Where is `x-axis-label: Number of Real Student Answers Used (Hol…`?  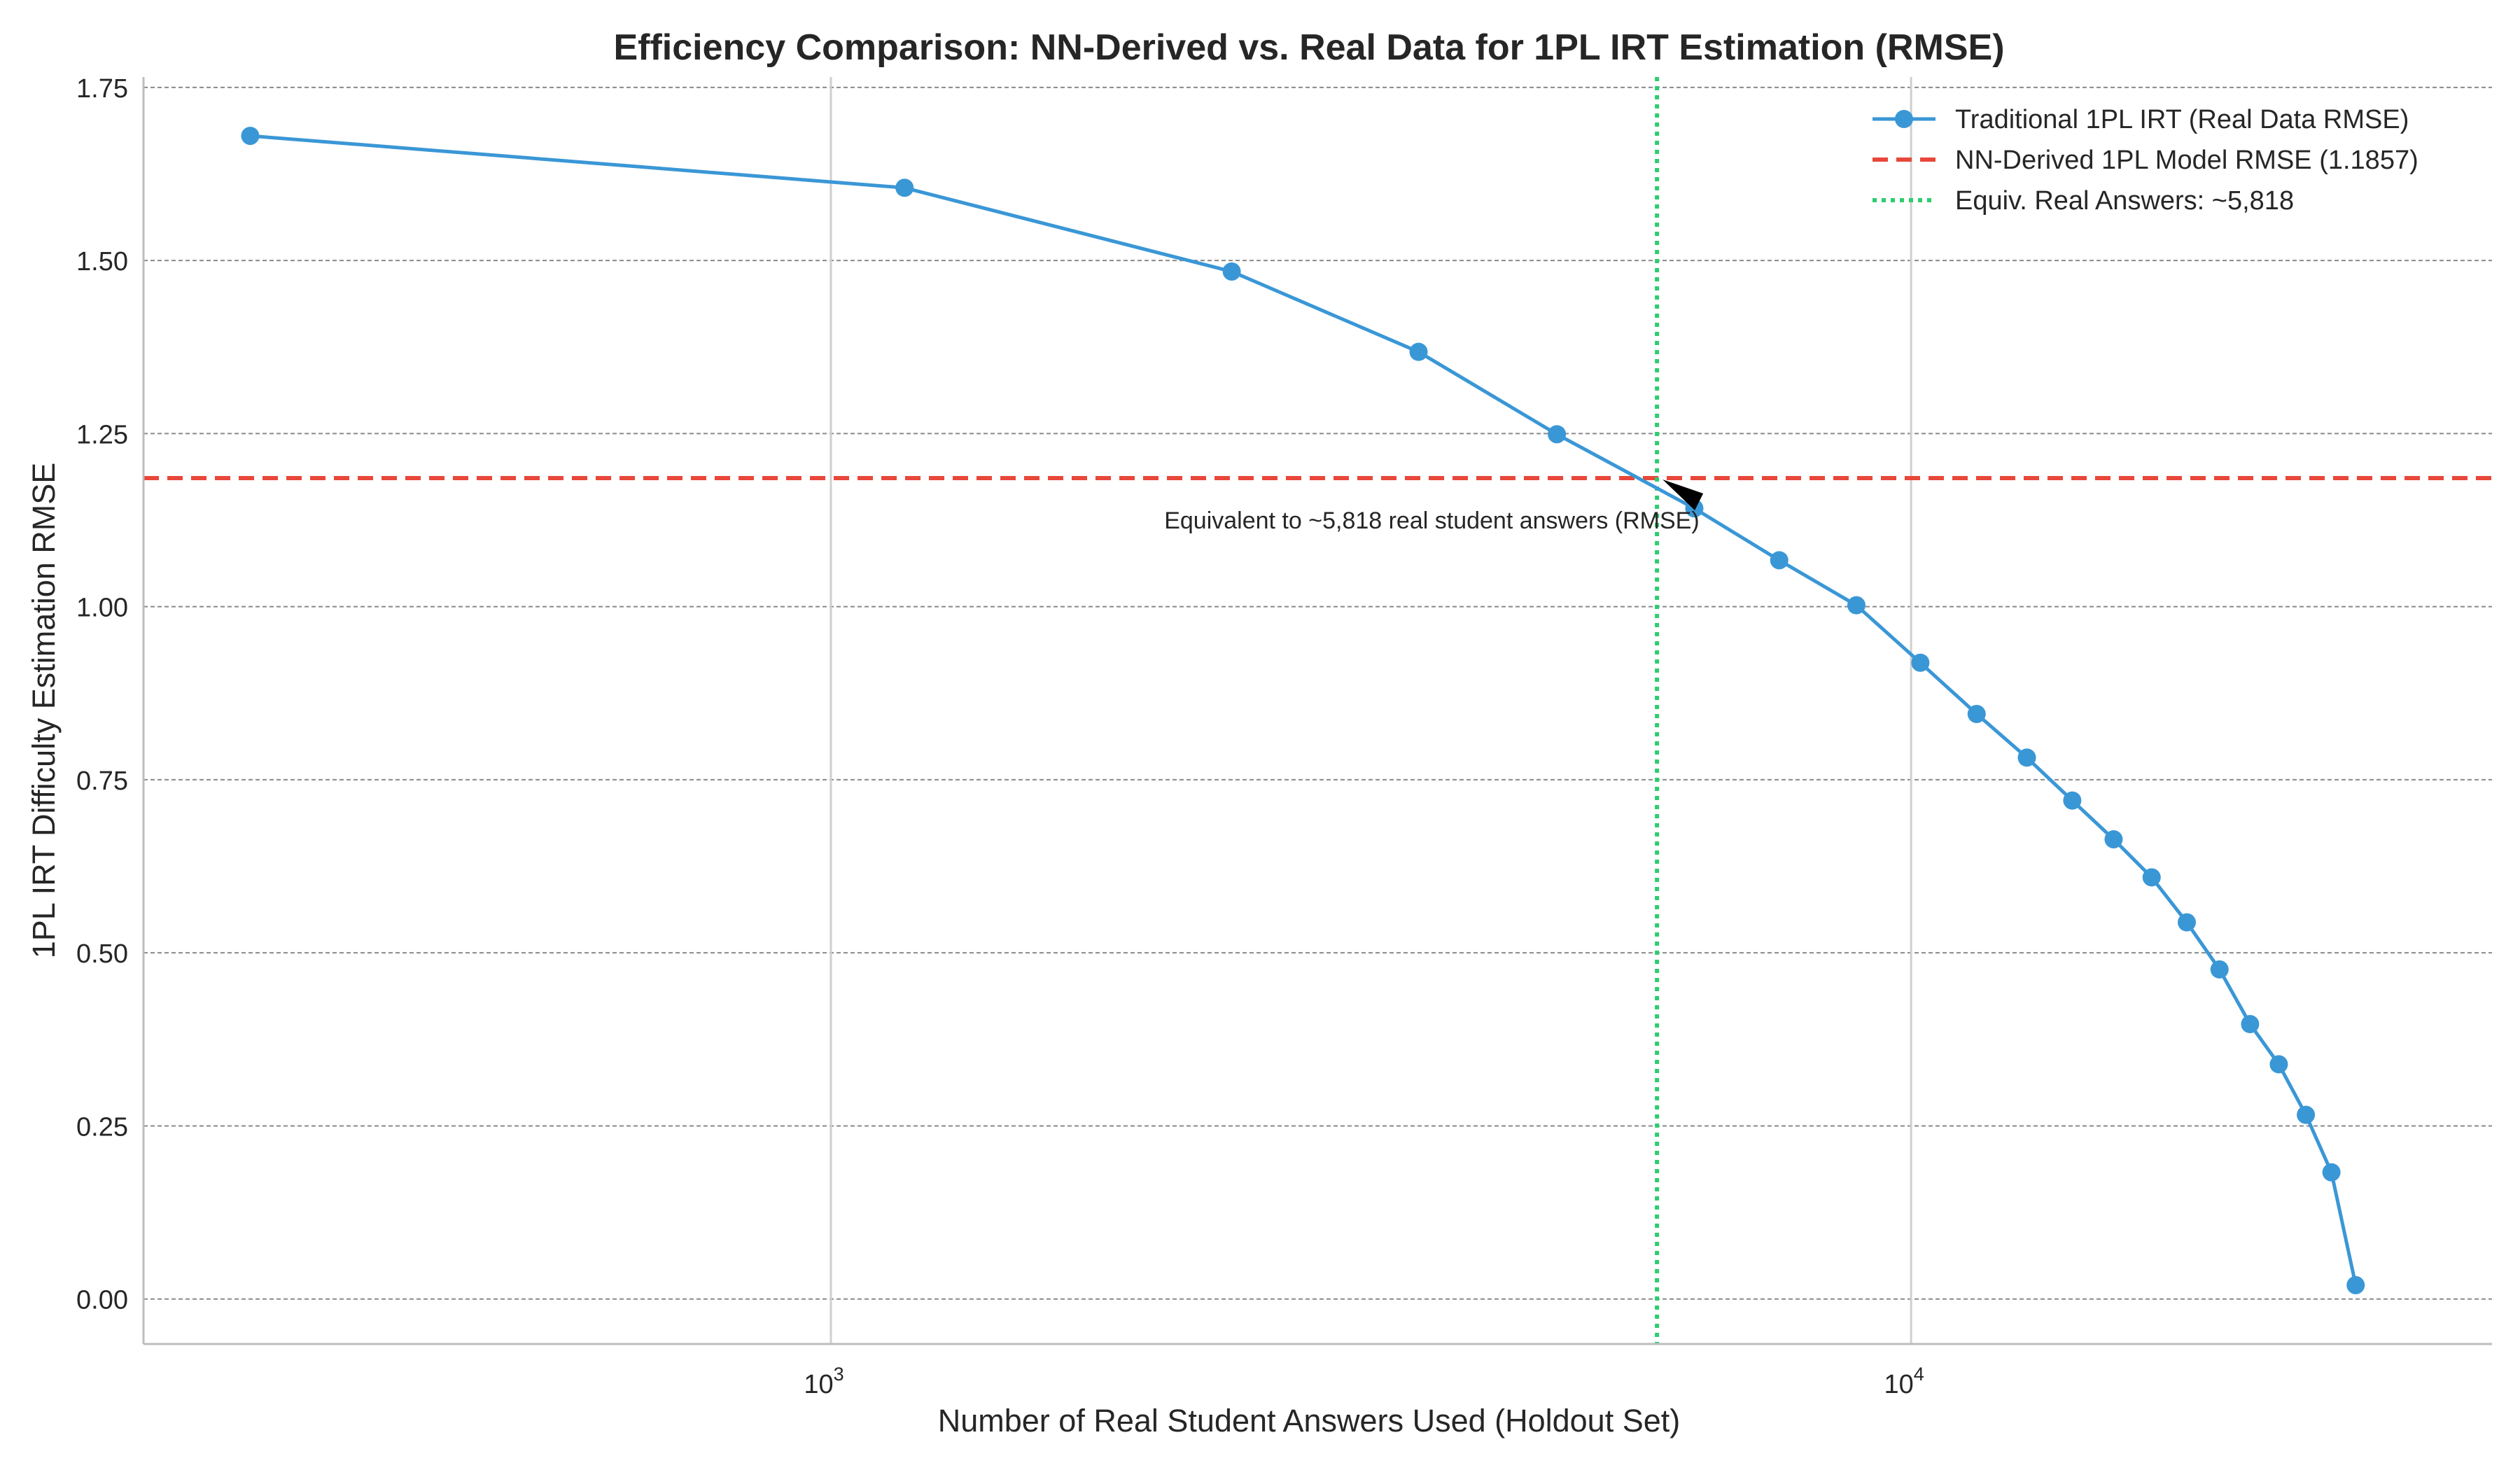
x-axis-label: Number of Real Student Answers Used (Hol… is located at coordinates (1309, 1420).